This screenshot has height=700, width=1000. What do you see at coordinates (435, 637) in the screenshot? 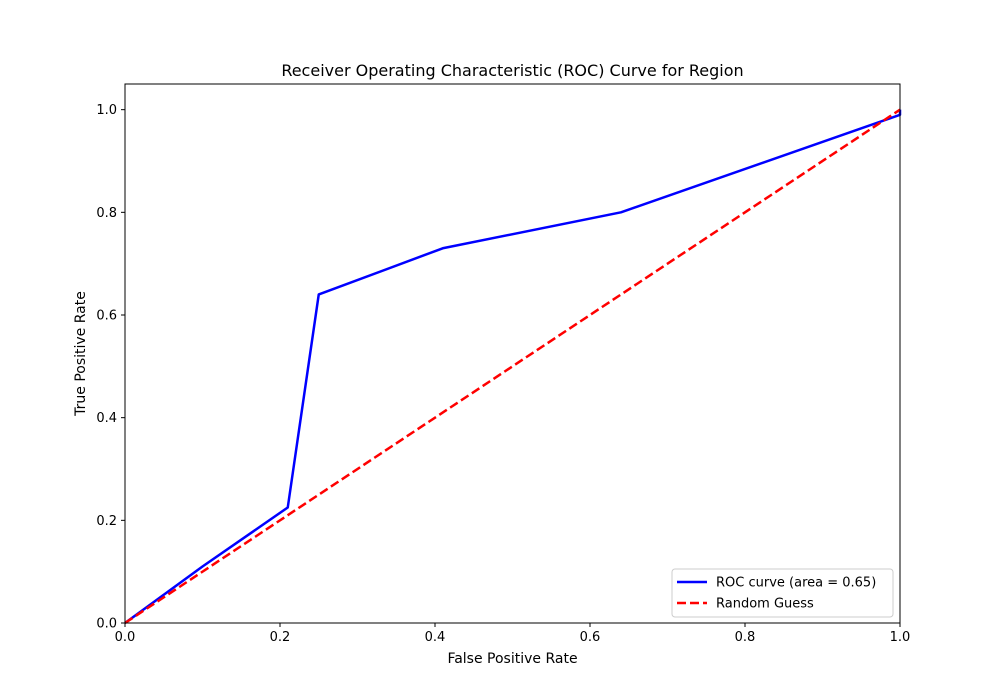
I see `x-tick-label: 0.4` at bounding box center [435, 637].